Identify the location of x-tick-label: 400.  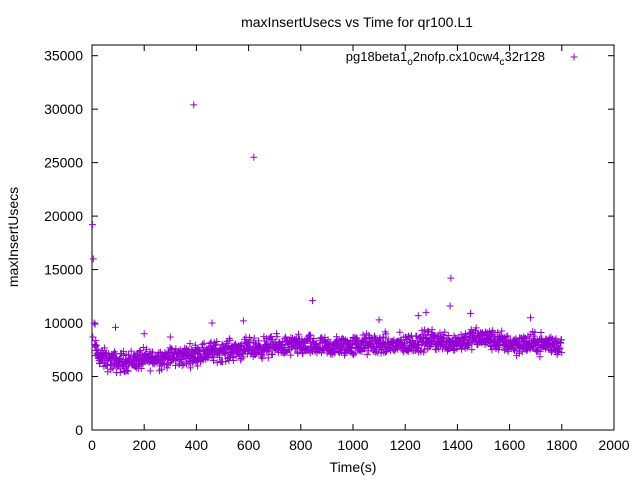
(197, 445).